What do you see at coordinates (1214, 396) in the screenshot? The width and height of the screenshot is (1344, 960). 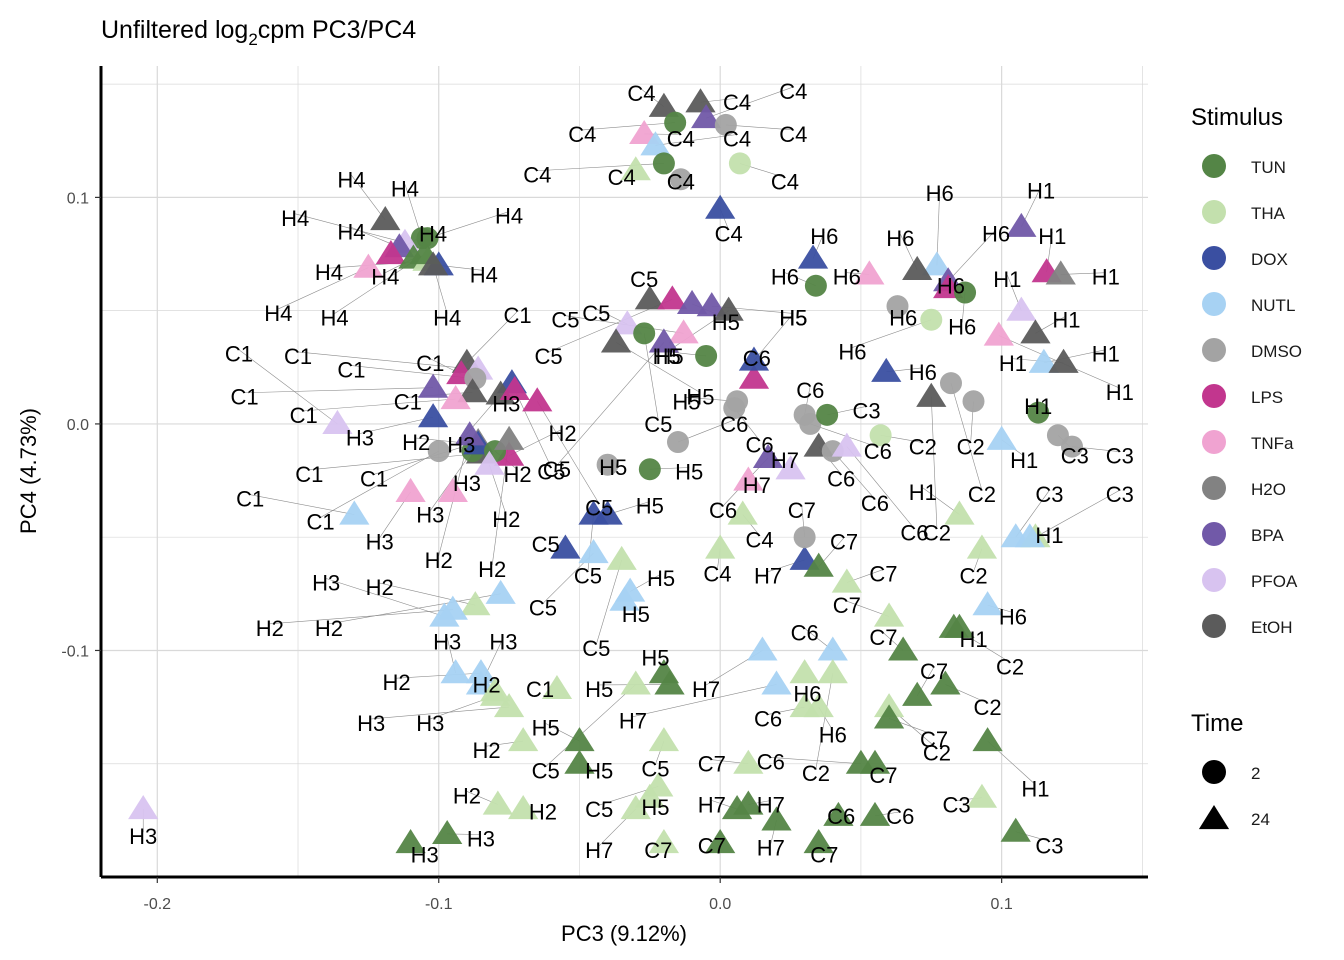 I see `legend-key-lps` at bounding box center [1214, 396].